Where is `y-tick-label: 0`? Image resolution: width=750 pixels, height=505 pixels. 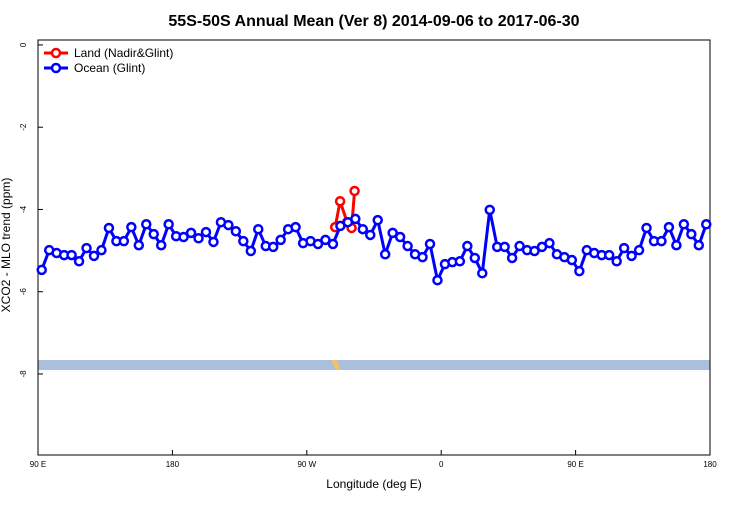
y-tick-label: 0 is located at coordinates (23, 44).